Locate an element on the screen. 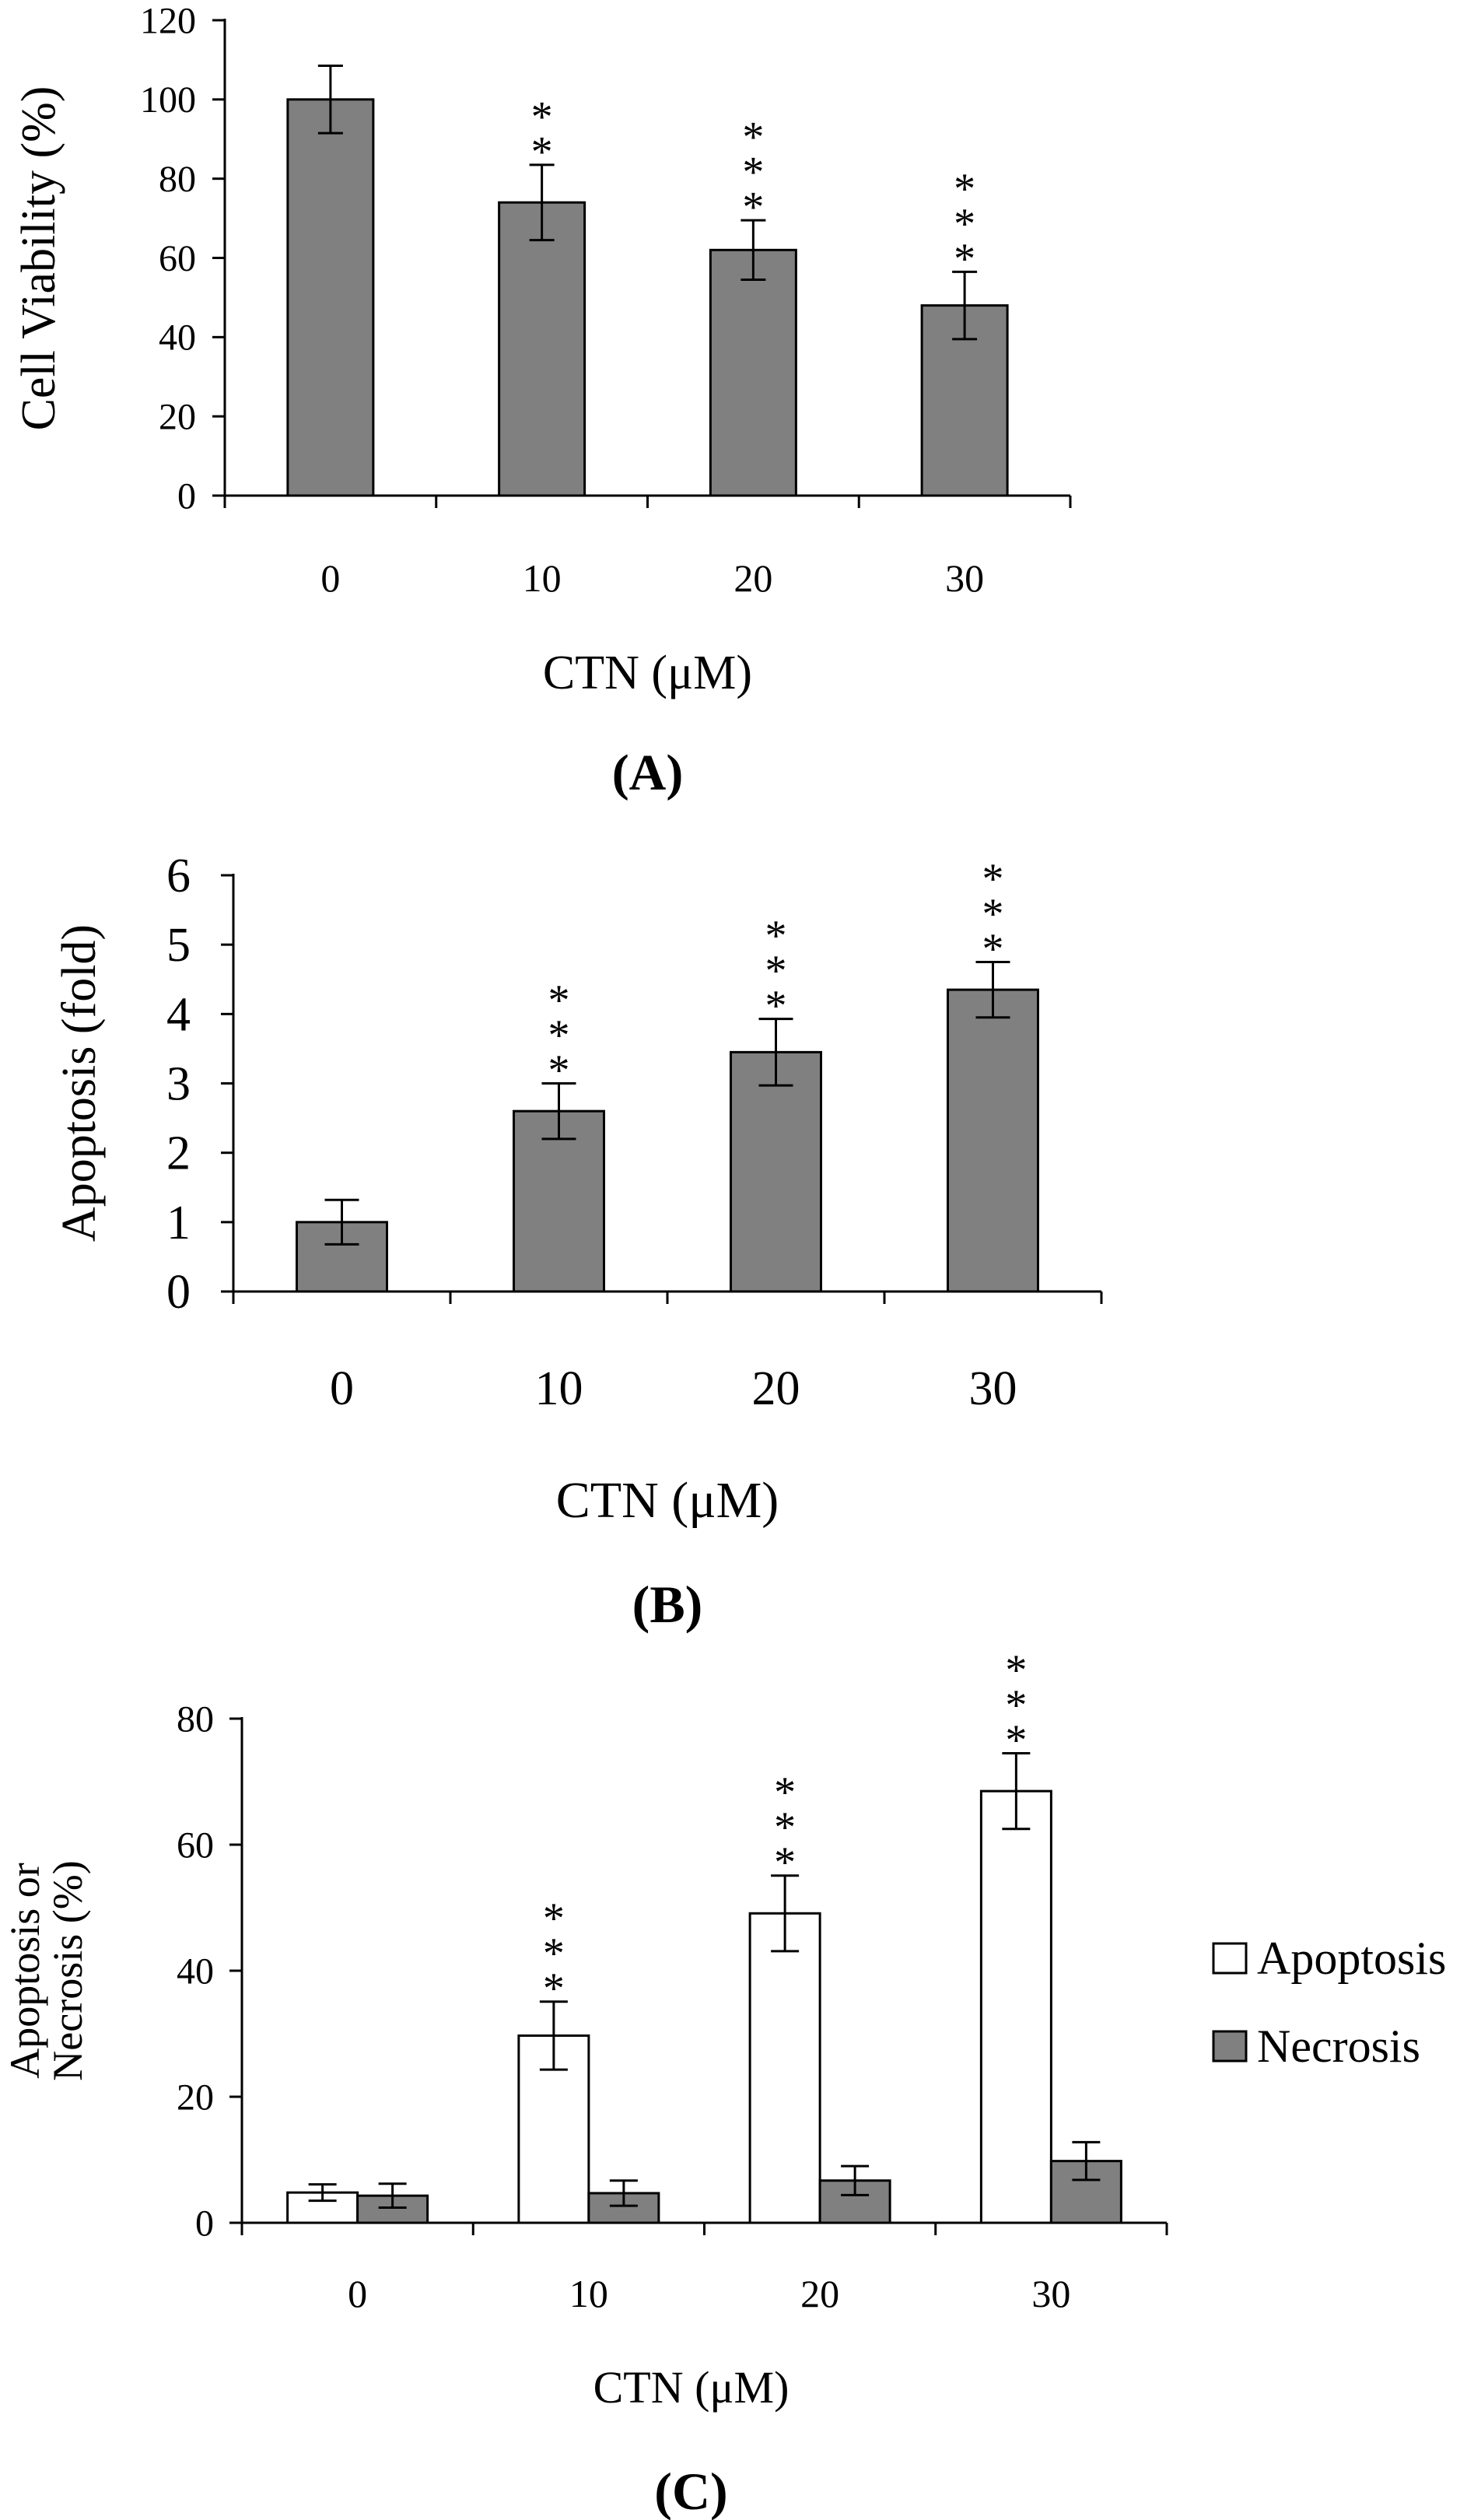 This screenshot has width=1474, height=2520. panel-a-y-tick-label: 40 is located at coordinates (178, 338).